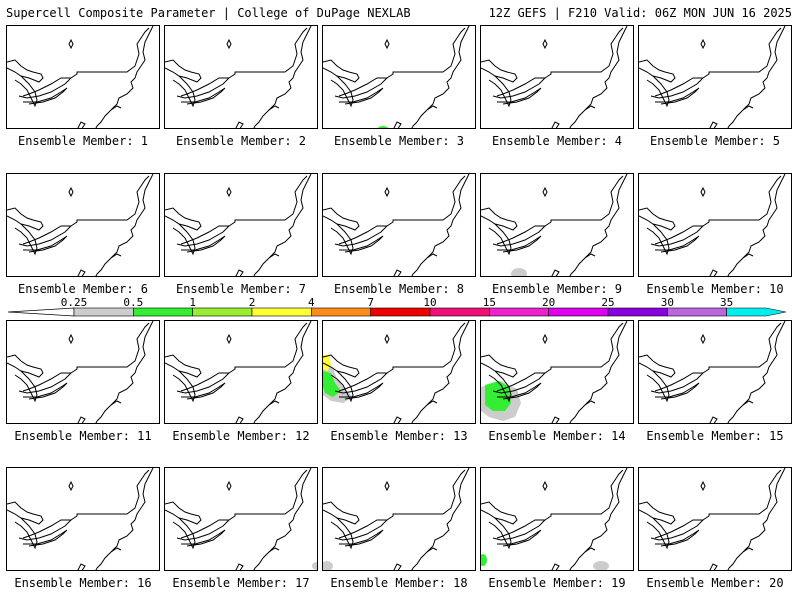  Describe the element at coordinates (241, 141) in the screenshot. I see `member-label: Ensemble Member: 2` at that location.